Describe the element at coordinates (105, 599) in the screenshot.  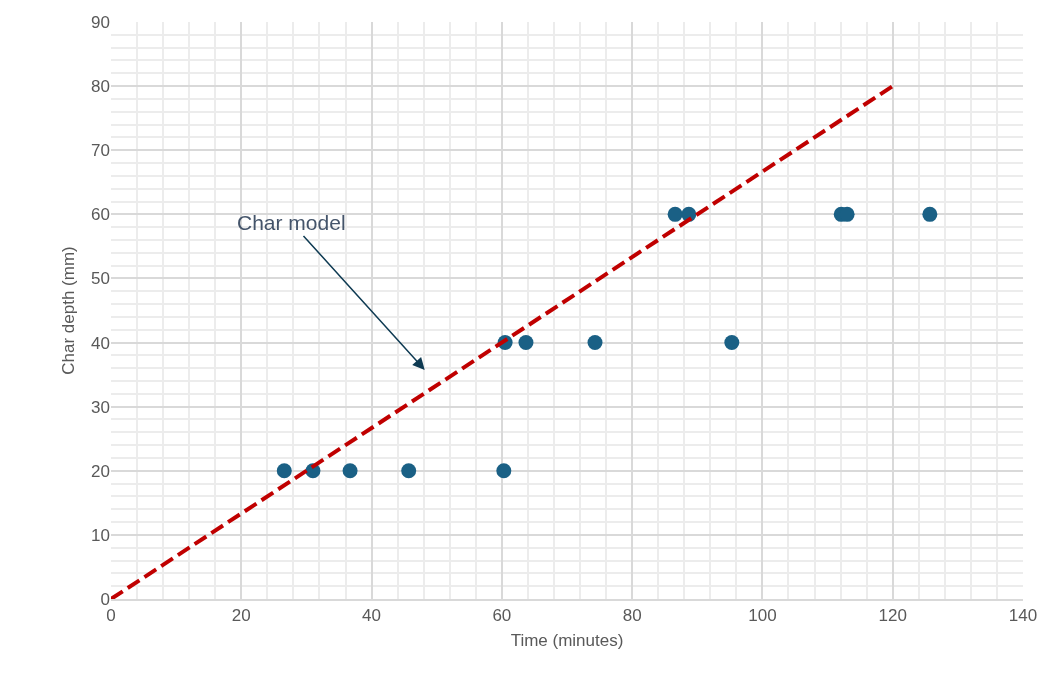
I see `y-tick-label: 0` at that location.